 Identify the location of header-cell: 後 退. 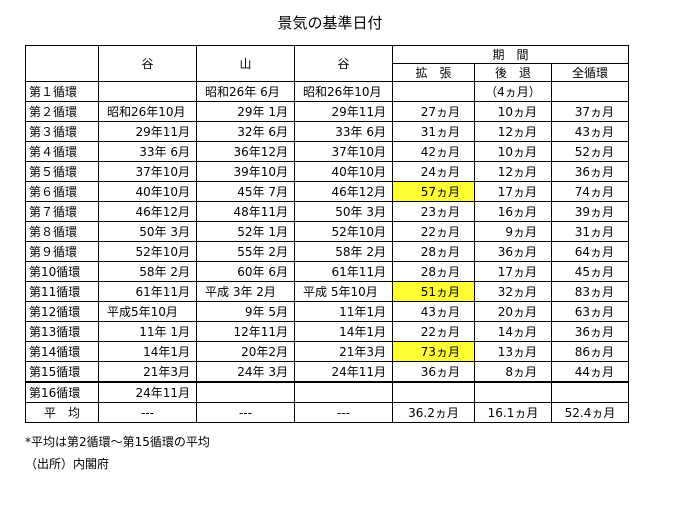
(513, 72).